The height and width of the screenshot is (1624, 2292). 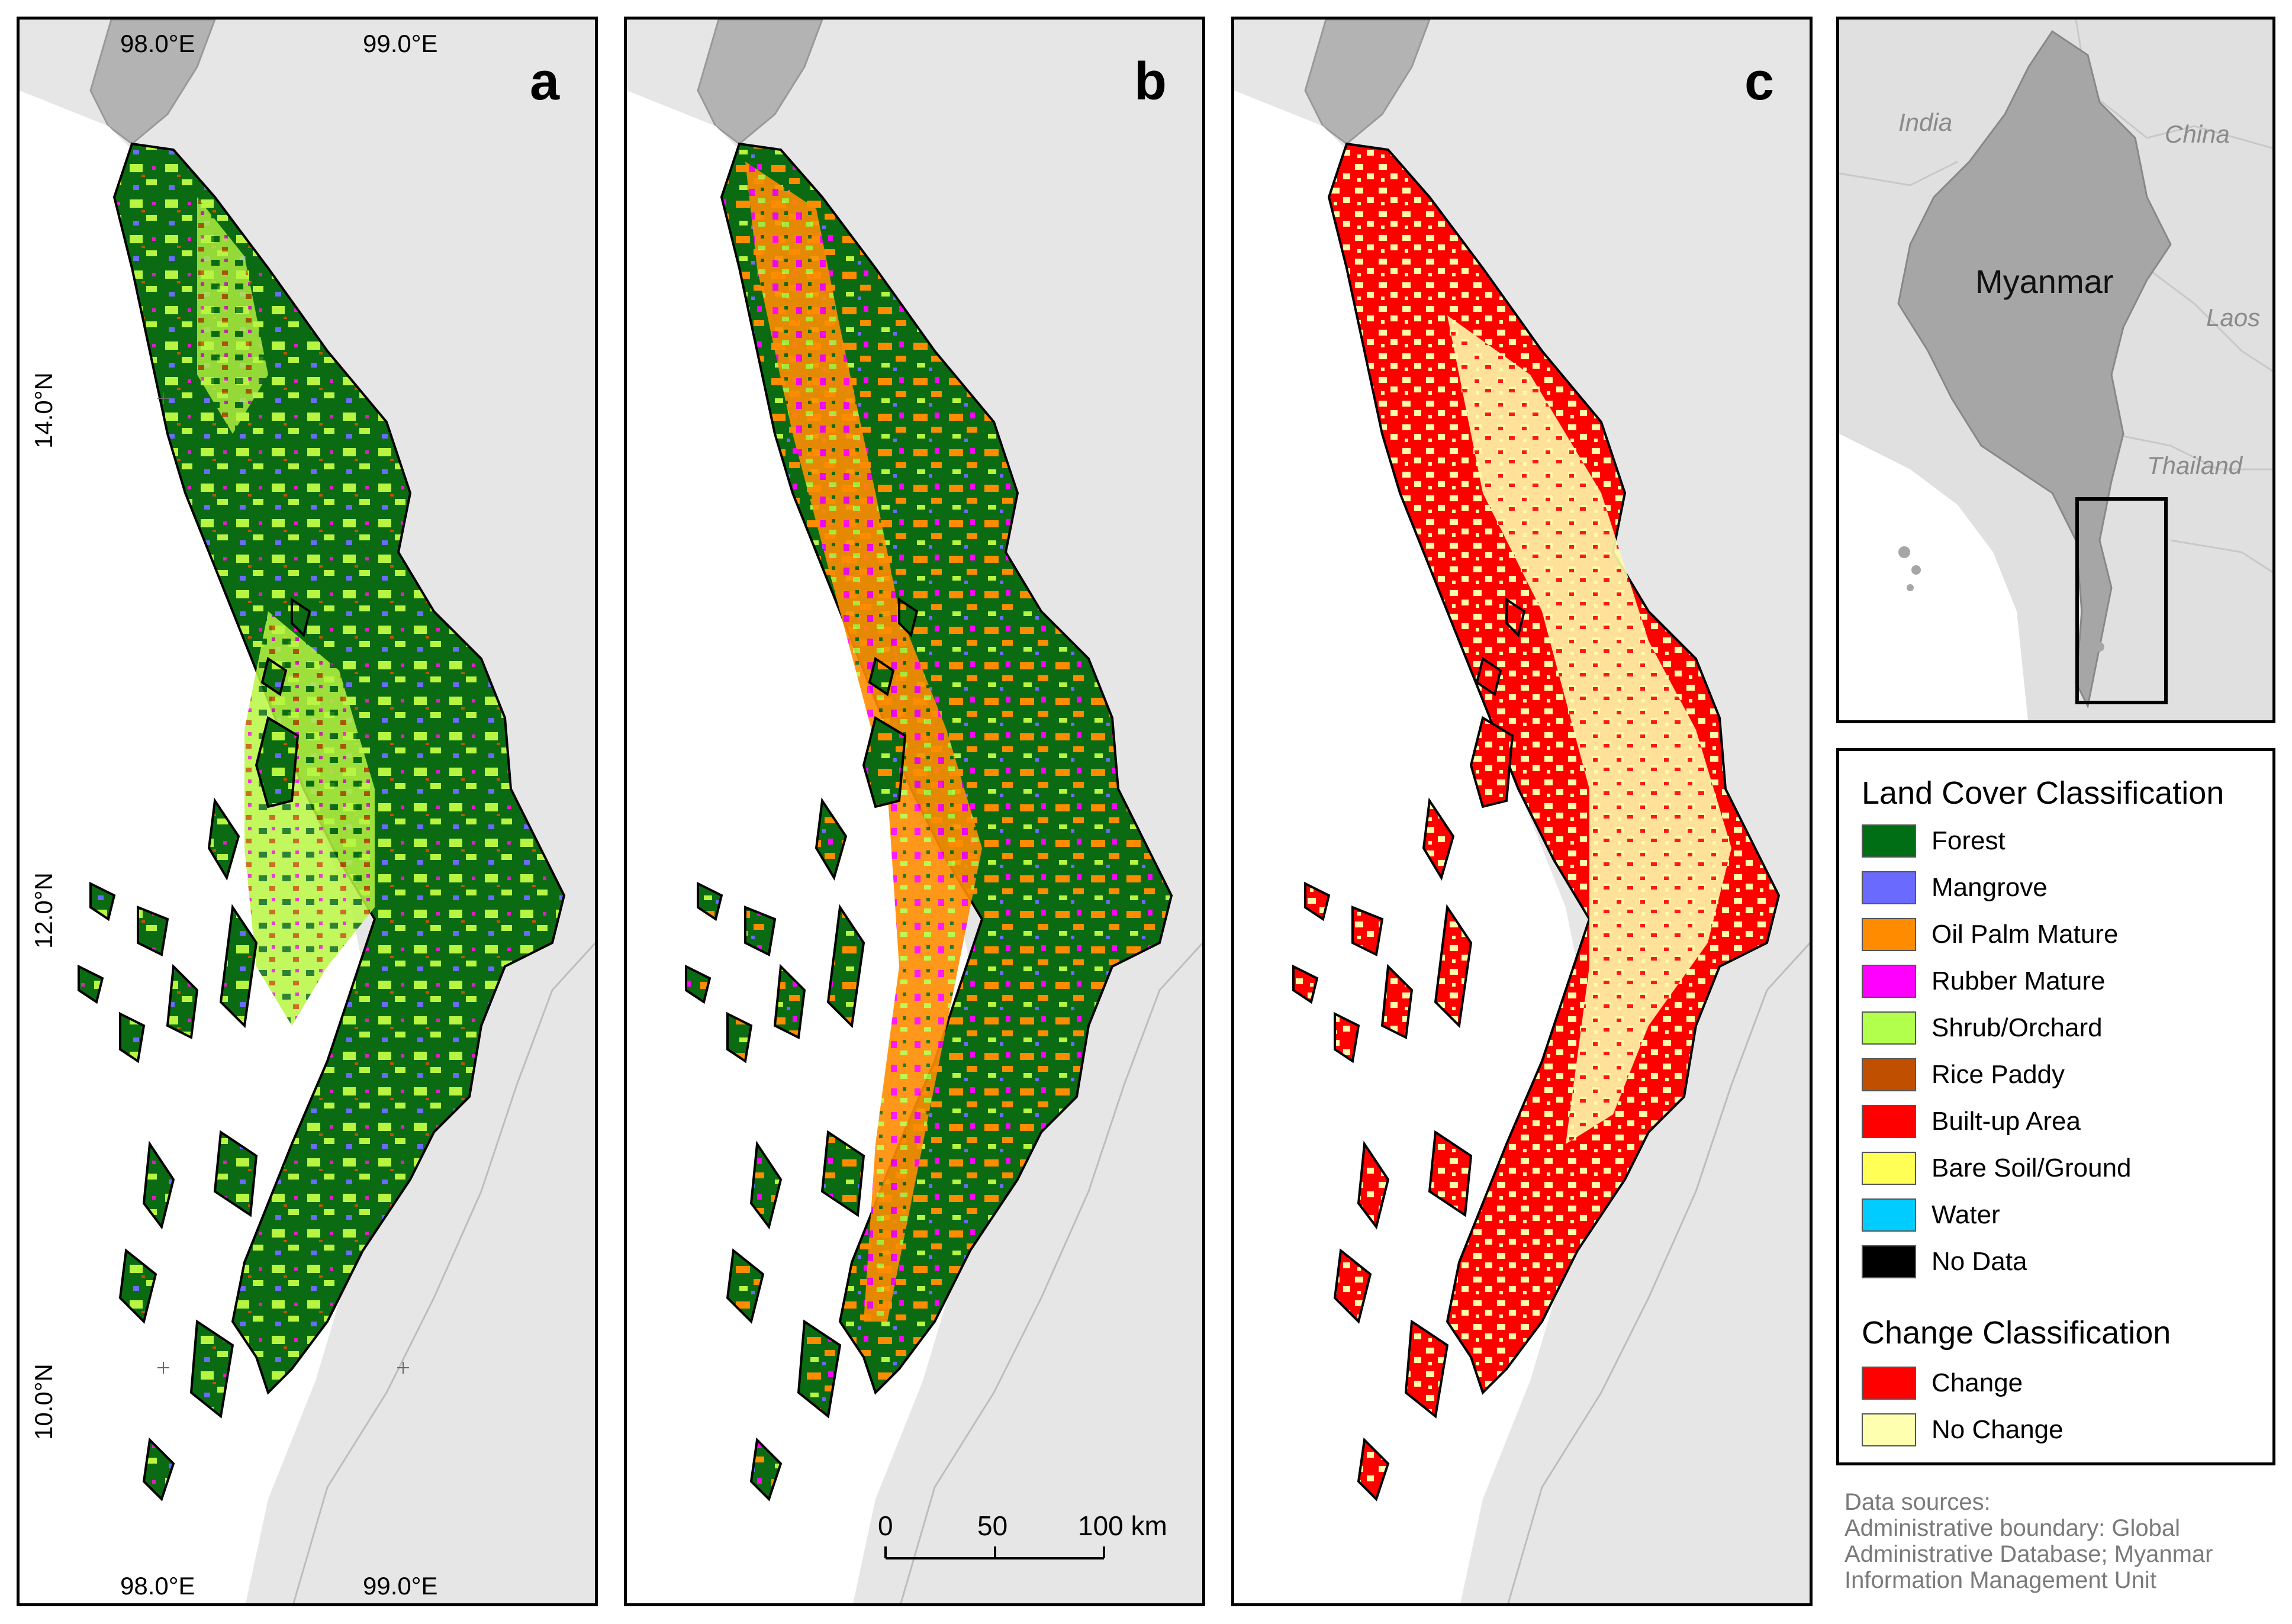 What do you see at coordinates (157, 1586) in the screenshot?
I see `lon-label-bottom-98: 98.0°E` at bounding box center [157, 1586].